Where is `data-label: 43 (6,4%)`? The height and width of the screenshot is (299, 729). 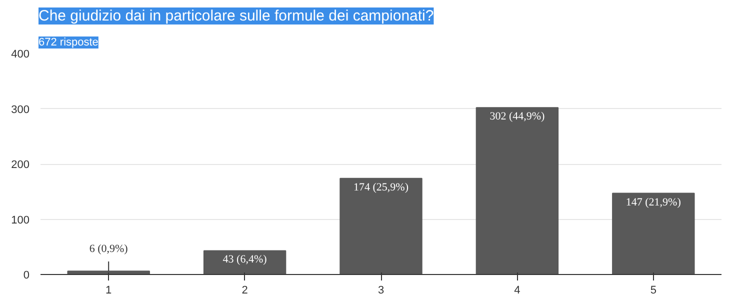 data-label: 43 (6,4%) is located at coordinates (245, 260).